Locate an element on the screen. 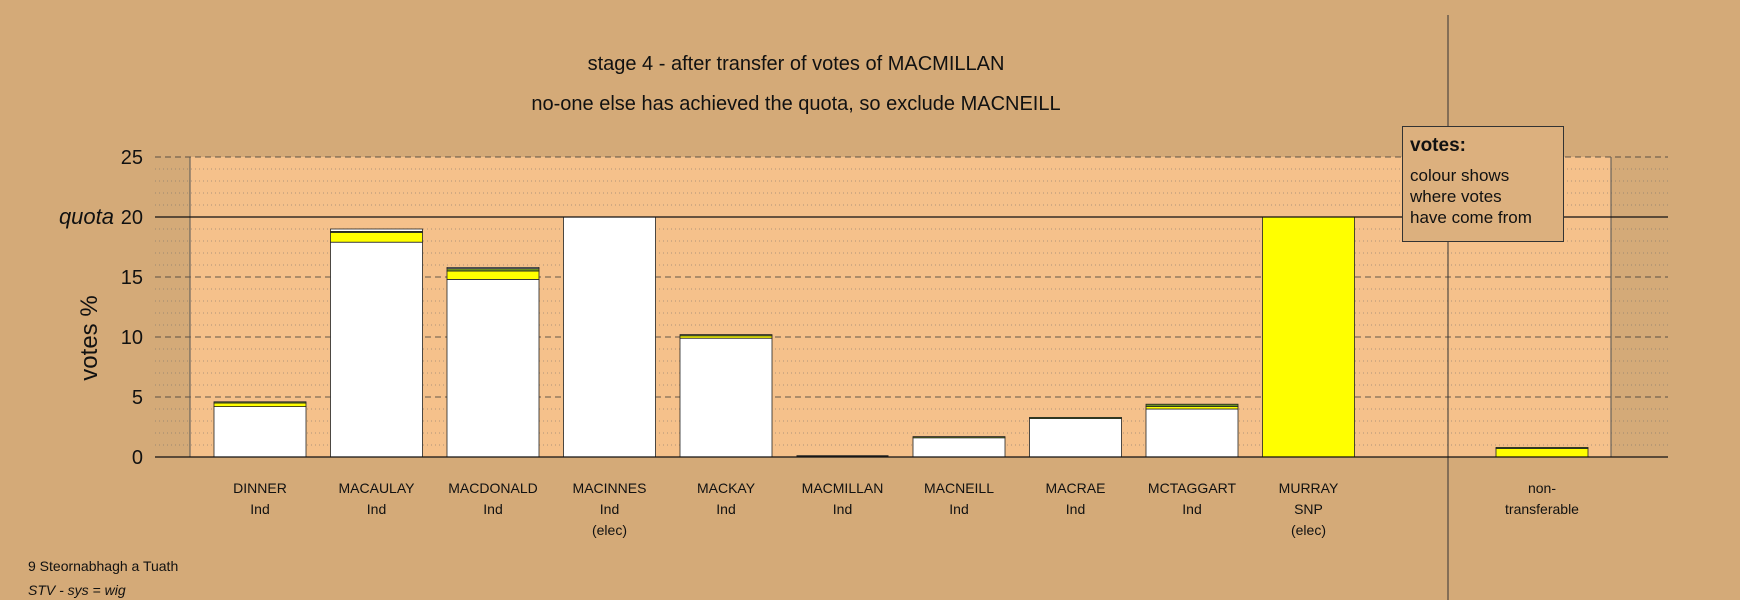 The width and height of the screenshot is (1740, 600). category-name-label: MCTAGGART is located at coordinates (1192, 488).